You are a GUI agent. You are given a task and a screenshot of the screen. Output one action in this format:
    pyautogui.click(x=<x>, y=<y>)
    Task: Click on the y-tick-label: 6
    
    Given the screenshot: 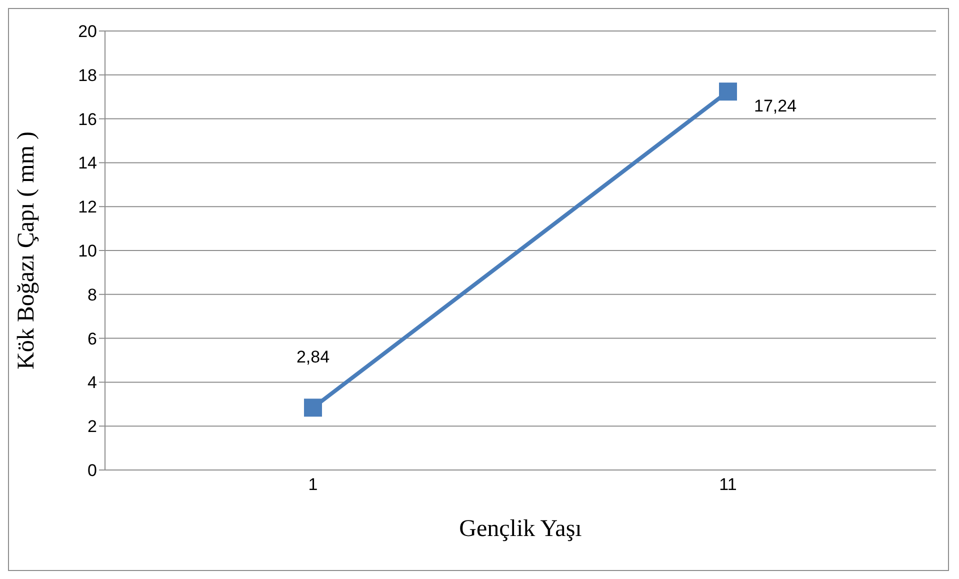 What is the action you would take?
    pyautogui.click(x=92, y=338)
    